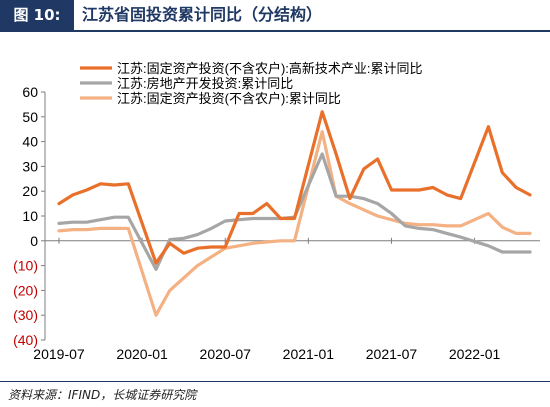 The image size is (550, 407). What do you see at coordinates (309, 354) in the screenshot?
I see `x-tick-label: 2021-01` at bounding box center [309, 354].